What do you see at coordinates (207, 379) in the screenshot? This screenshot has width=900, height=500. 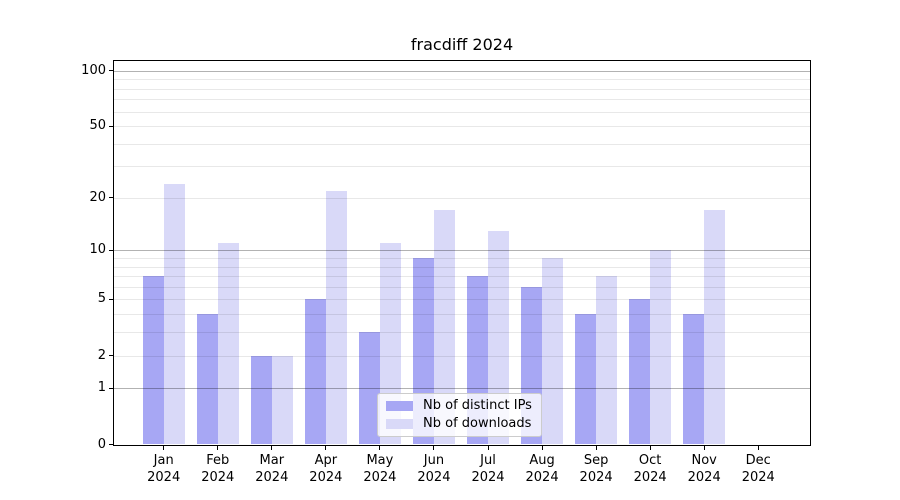 I see `bar-ips-Feb` at bounding box center [207, 379].